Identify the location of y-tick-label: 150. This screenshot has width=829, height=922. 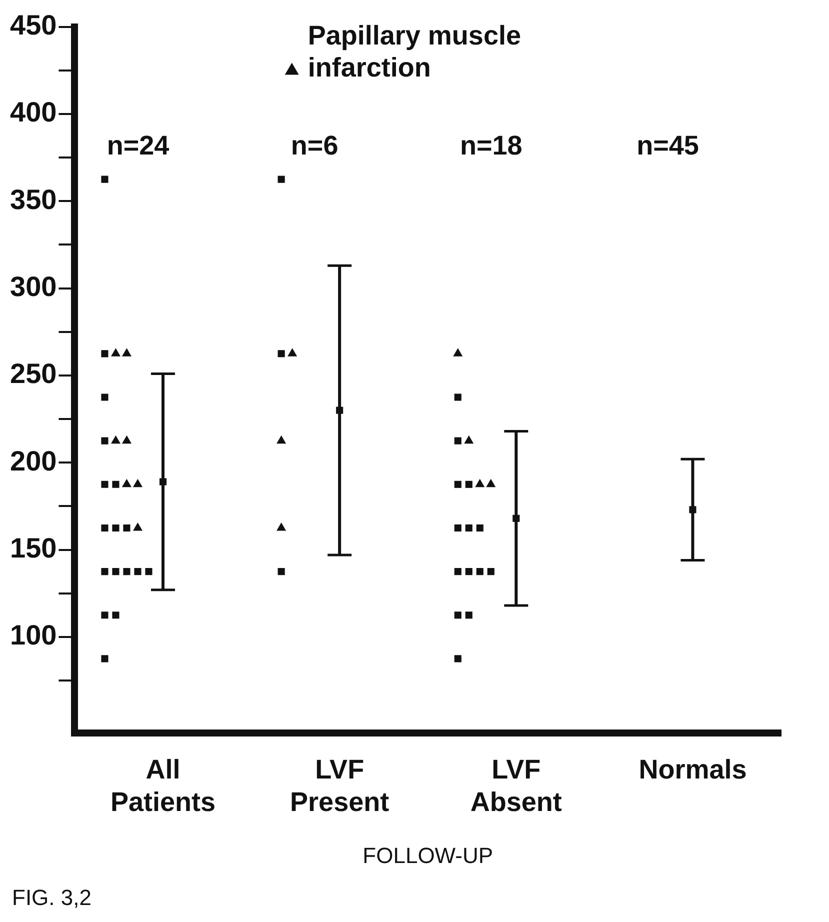
(33, 548).